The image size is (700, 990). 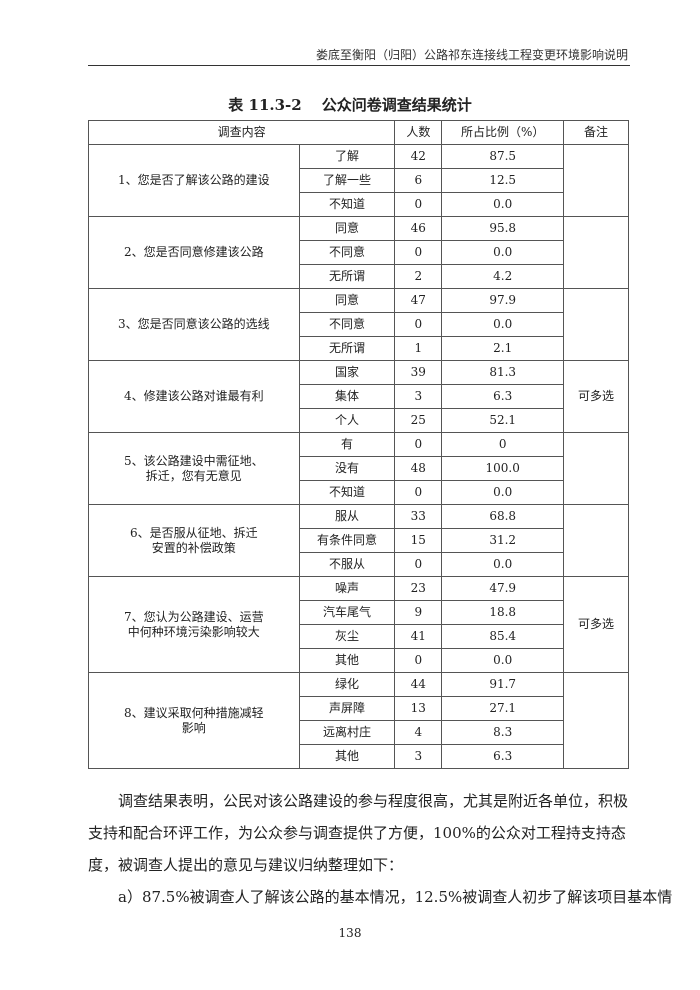 What do you see at coordinates (418, 276) in the screenshot?
I see `count-cell: 2` at bounding box center [418, 276].